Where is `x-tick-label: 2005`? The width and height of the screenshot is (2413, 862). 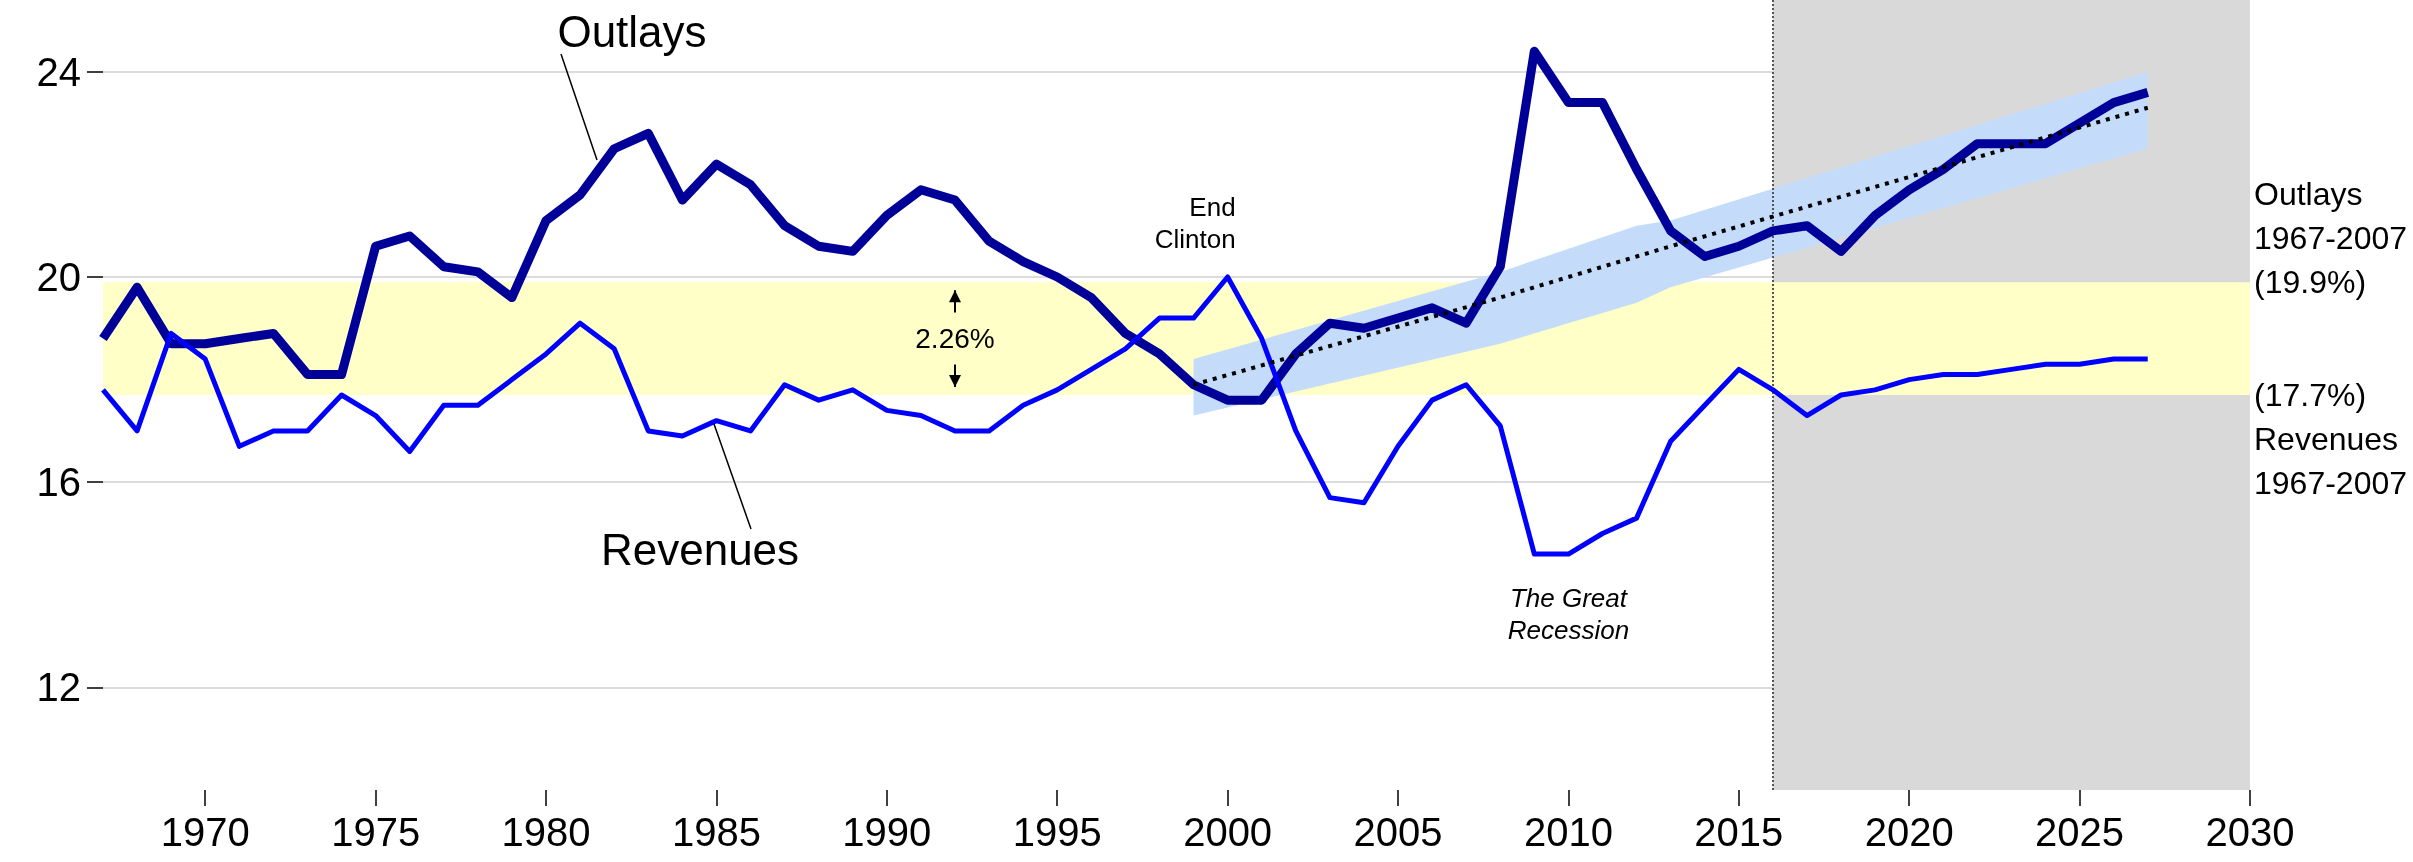 x-tick-label: 2005 is located at coordinates (1398, 832).